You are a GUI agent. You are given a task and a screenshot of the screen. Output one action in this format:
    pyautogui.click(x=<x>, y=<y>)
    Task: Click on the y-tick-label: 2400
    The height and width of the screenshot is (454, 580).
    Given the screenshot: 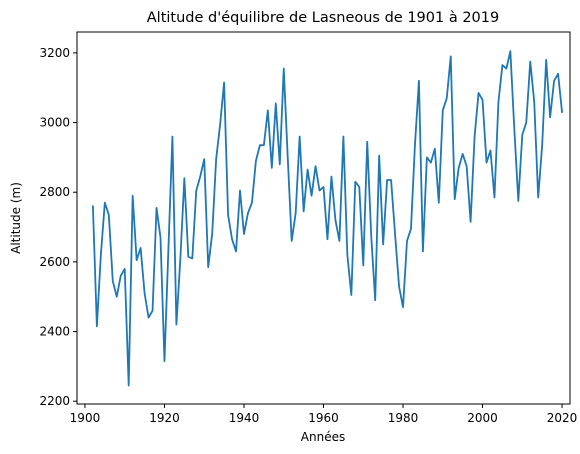 What is the action you would take?
    pyautogui.click(x=54, y=332)
    